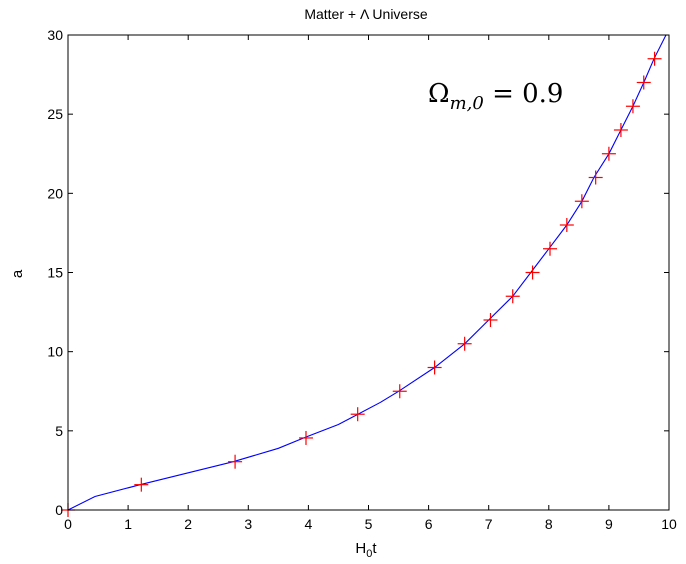 The width and height of the screenshot is (686, 564). I want to click on y-tick-label: 25, so click(55, 114).